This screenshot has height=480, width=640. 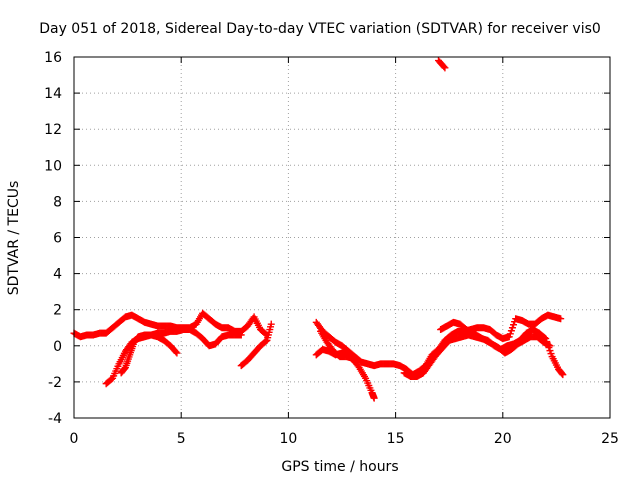 What do you see at coordinates (14, 238) in the screenshot?
I see `y-axis-label: SDTVAR / TECUs` at bounding box center [14, 238].